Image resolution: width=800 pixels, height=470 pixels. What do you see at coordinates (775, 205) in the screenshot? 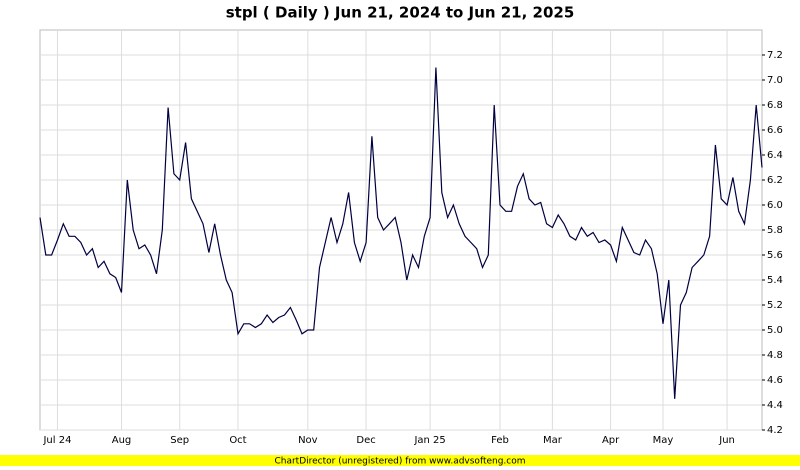
I see `y-tick-label: 6.0` at bounding box center [775, 205].